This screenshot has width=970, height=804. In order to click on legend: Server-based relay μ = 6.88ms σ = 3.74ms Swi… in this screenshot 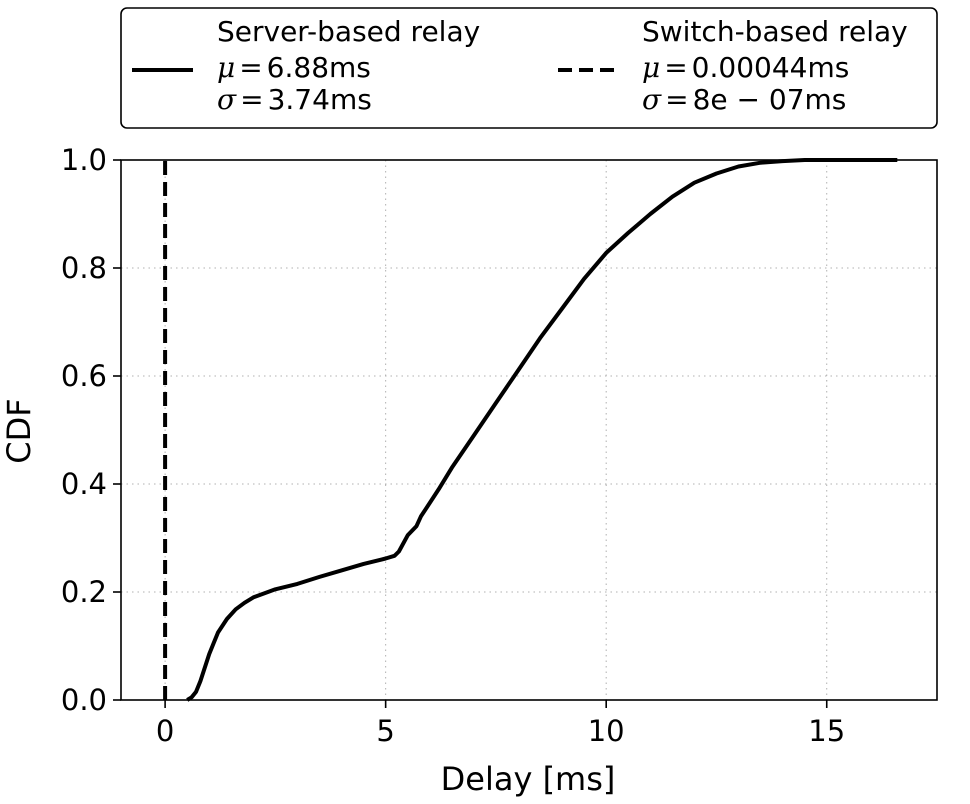, I will do `click(529, 68)`.